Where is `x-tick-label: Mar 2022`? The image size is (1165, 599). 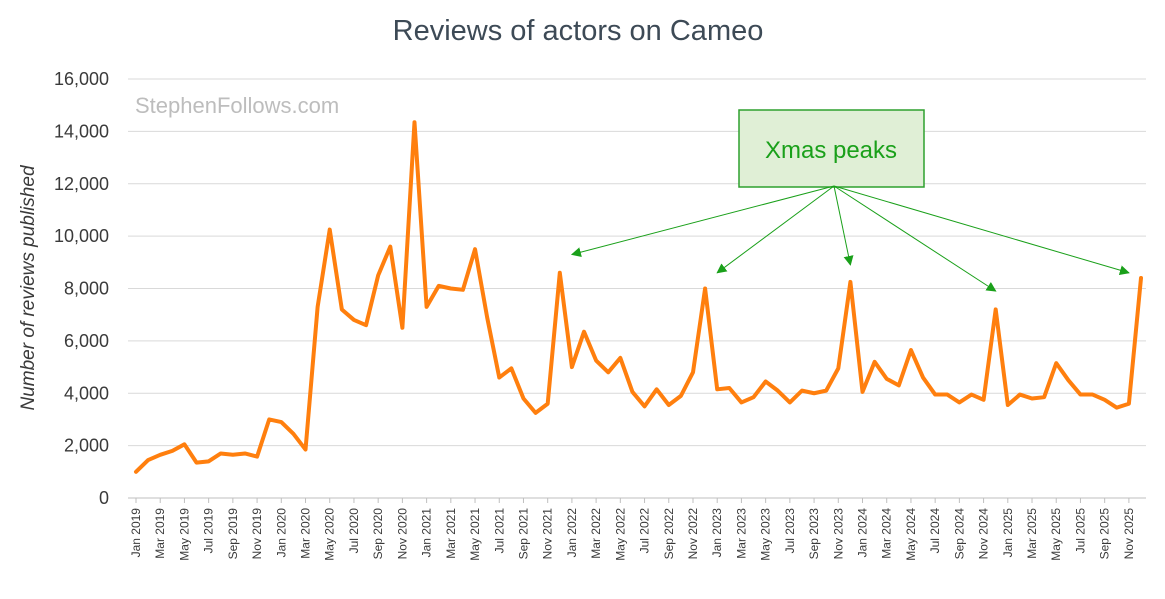
x-tick-label: Mar 2022 is located at coordinates (596, 533).